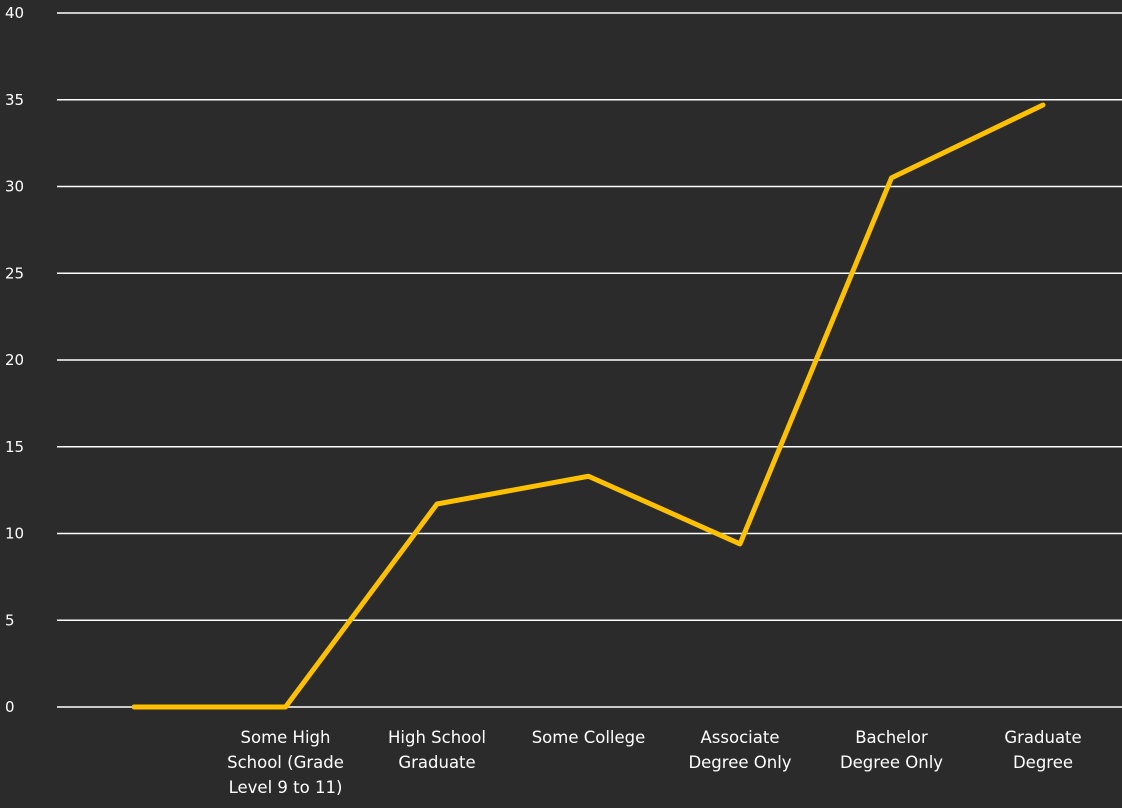  I want to click on x-category-label: Some College, so click(589, 737).